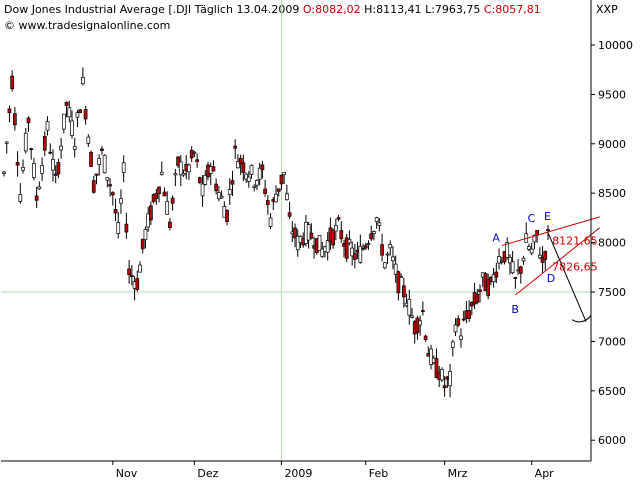 The image size is (640, 480). What do you see at coordinates (453, 9) in the screenshot?
I see `low-value: L:7963,75` at bounding box center [453, 9].